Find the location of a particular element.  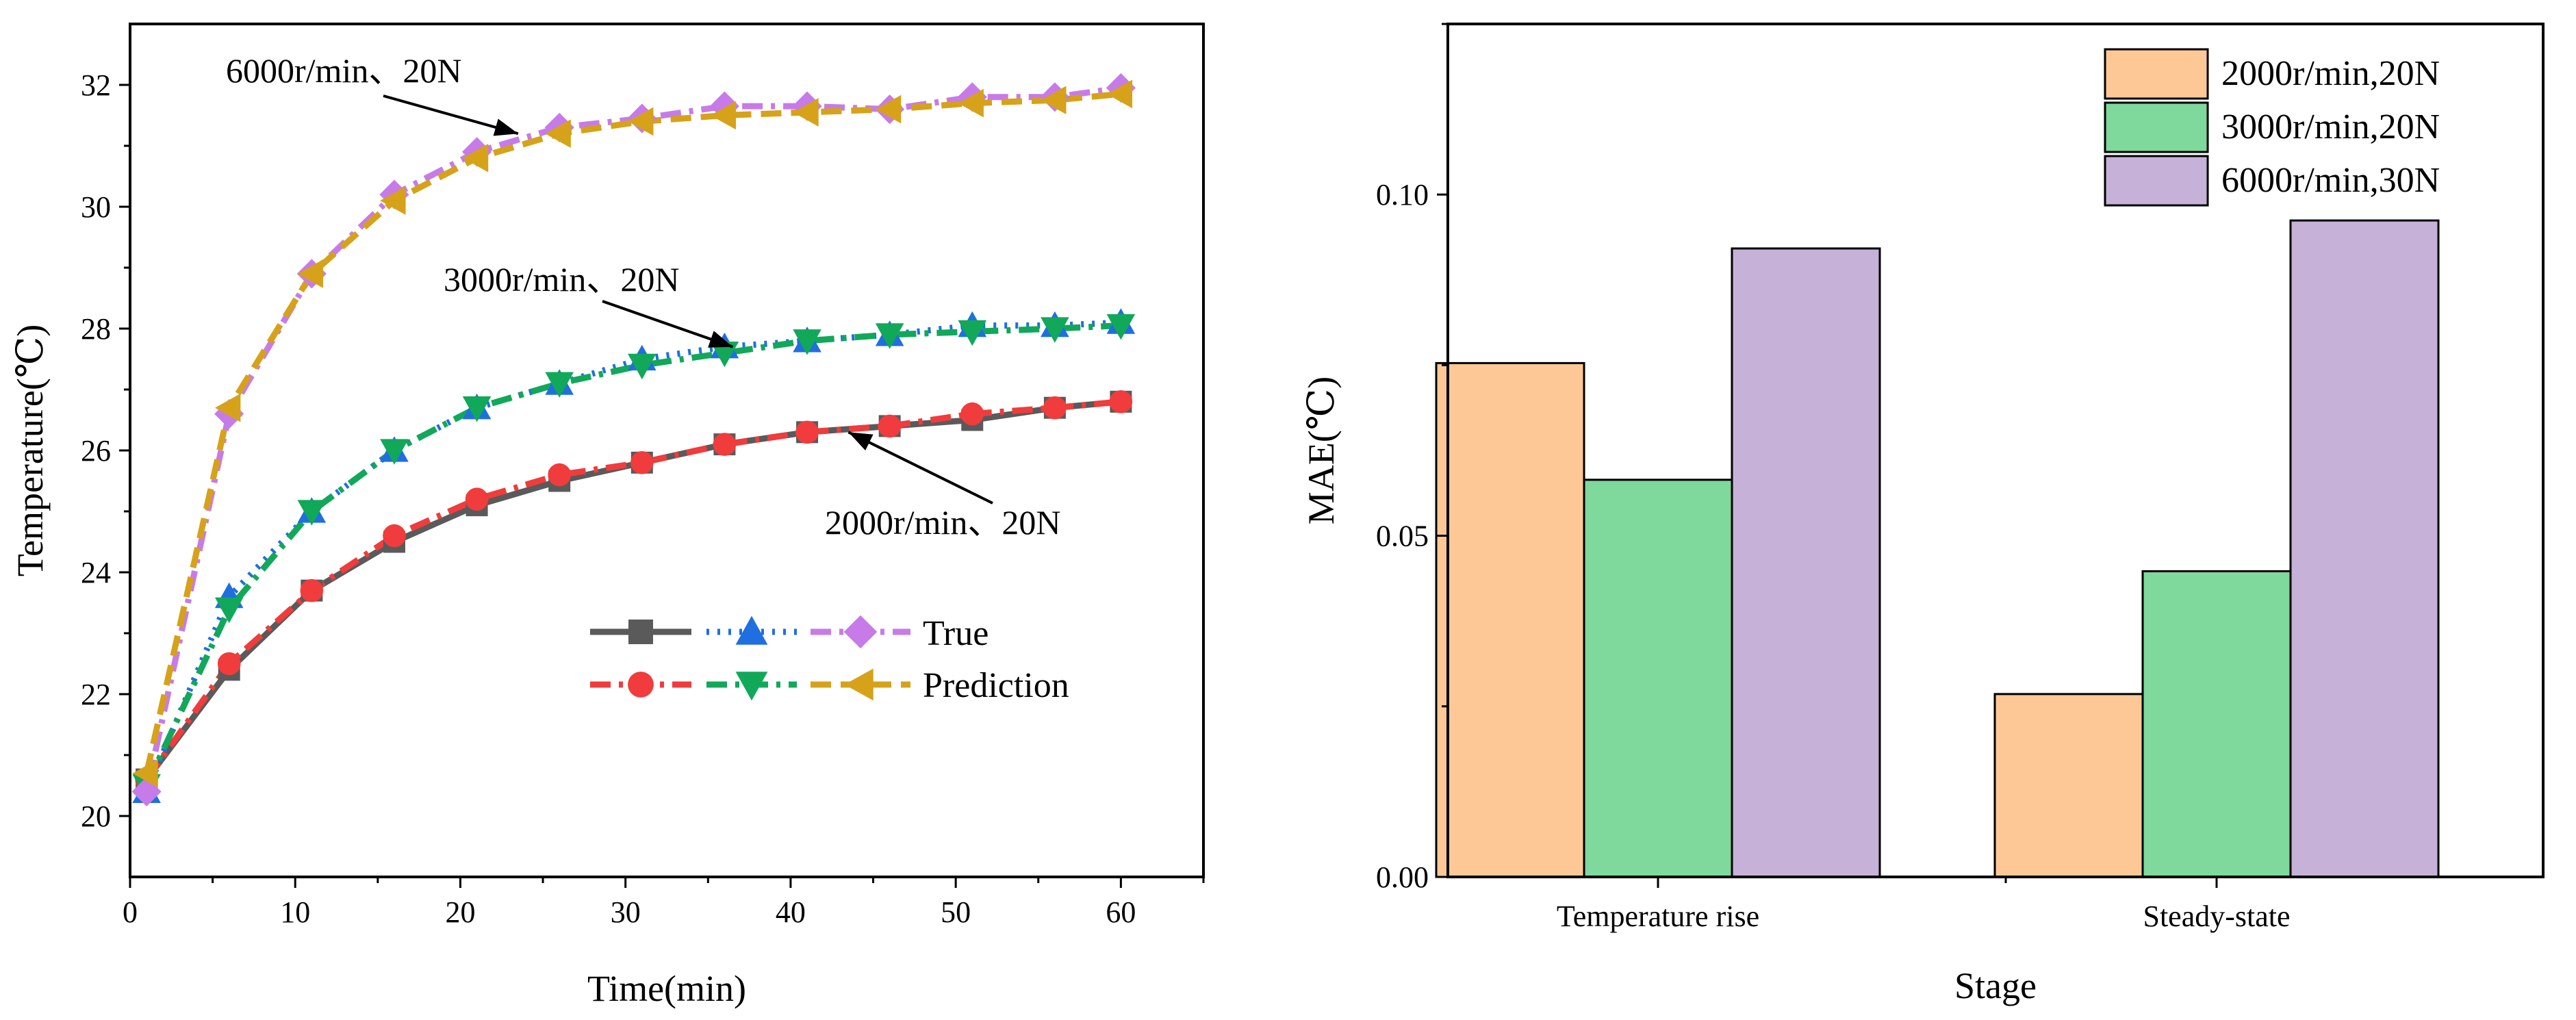

legend: True Prediction is located at coordinates (829, 659).